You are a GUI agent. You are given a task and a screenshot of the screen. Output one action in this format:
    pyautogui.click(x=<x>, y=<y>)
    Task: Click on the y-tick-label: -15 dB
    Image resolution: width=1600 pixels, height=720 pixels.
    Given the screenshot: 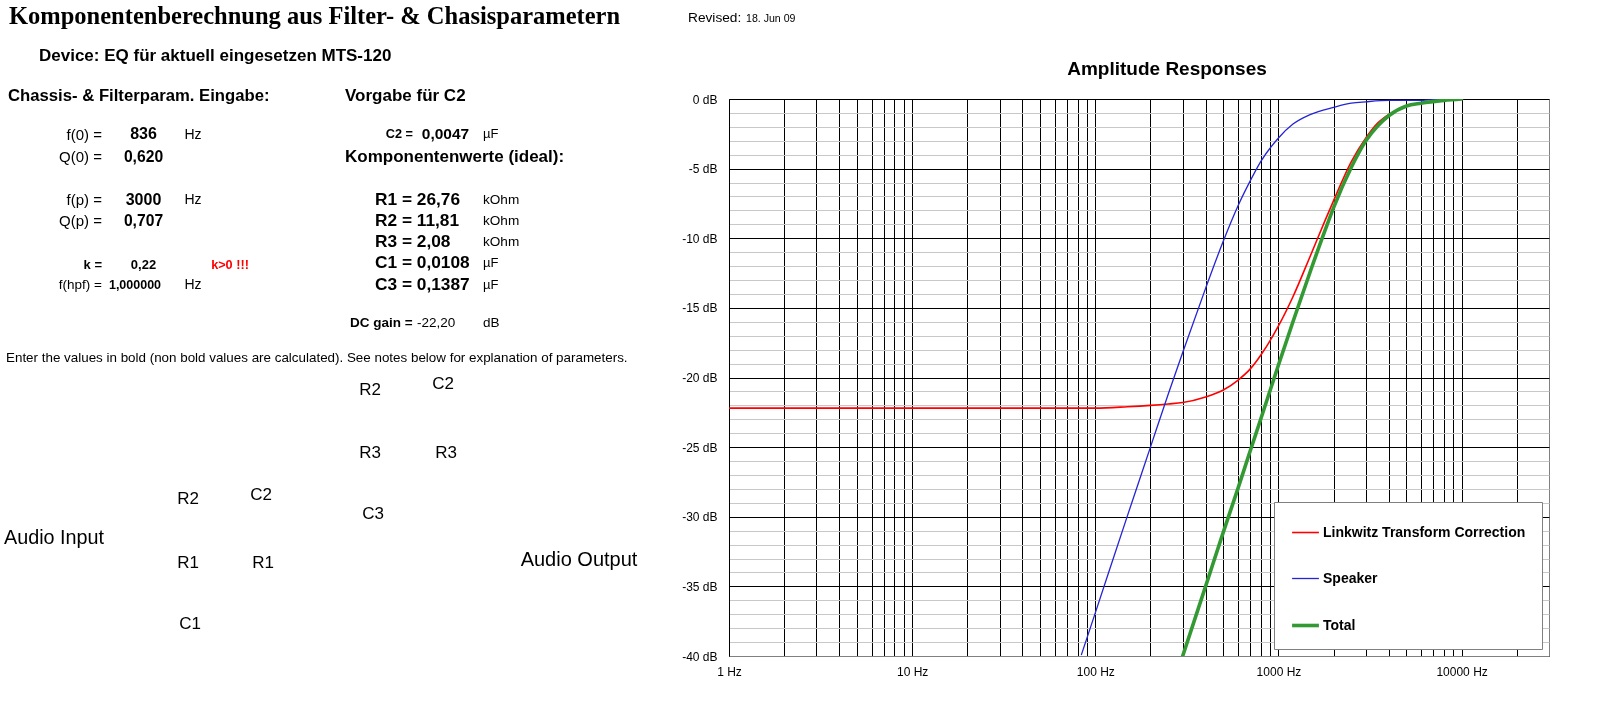 What is the action you would take?
    pyautogui.click(x=700, y=308)
    